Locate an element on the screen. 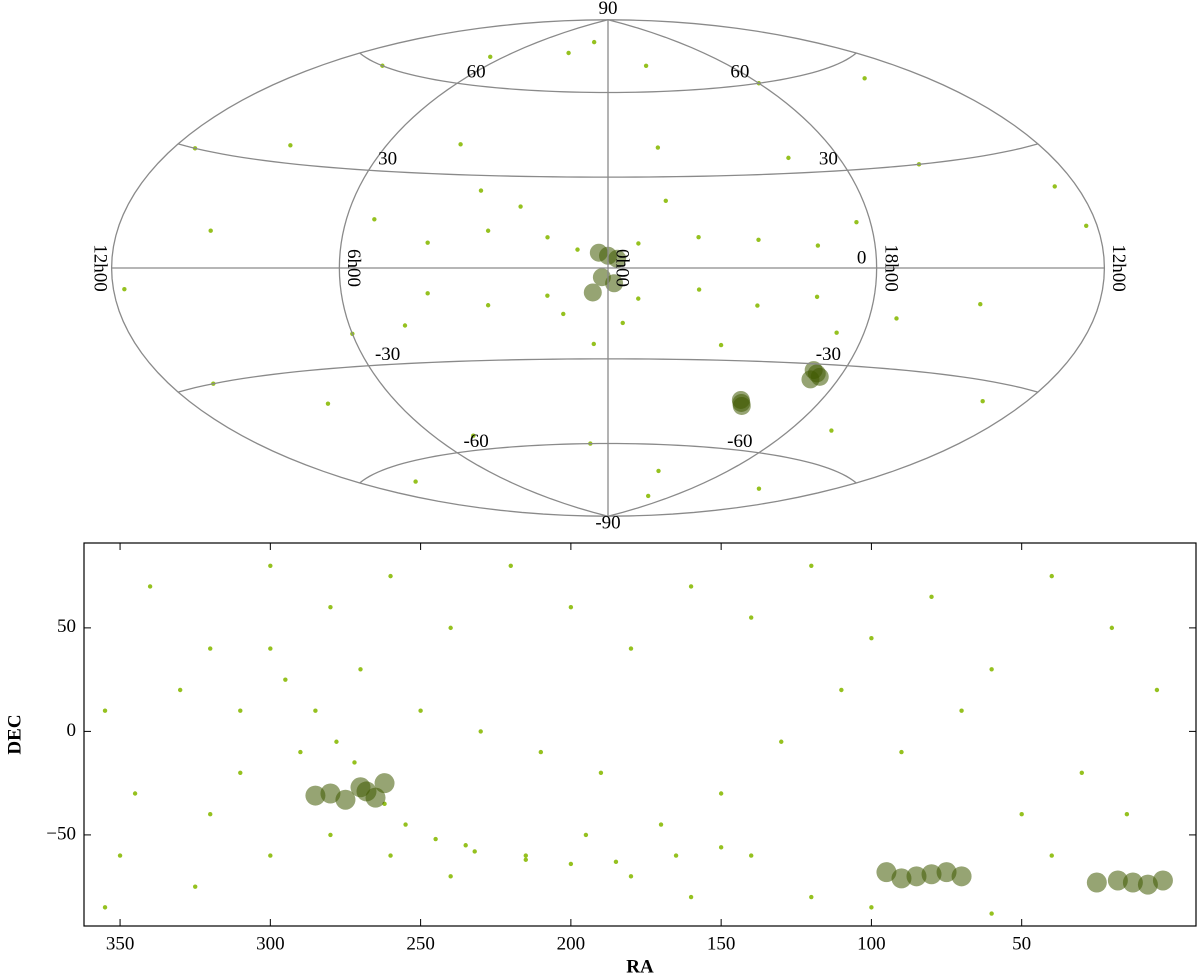 The image size is (1200, 979). lon-tick-label: 18h00 is located at coordinates (890, 268).